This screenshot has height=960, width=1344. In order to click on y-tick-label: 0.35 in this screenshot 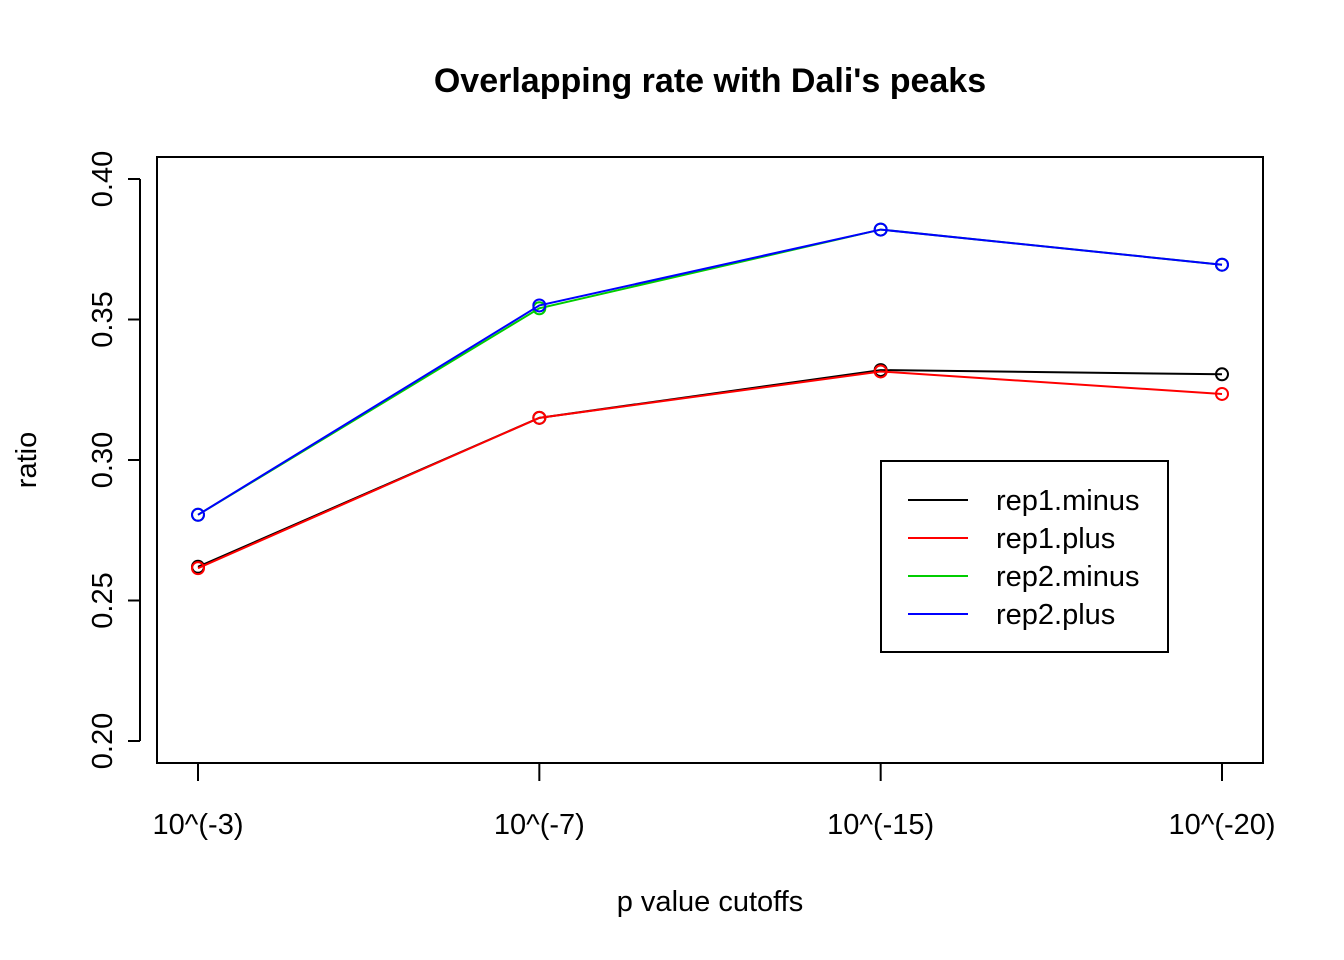, I will do `click(103, 319)`.